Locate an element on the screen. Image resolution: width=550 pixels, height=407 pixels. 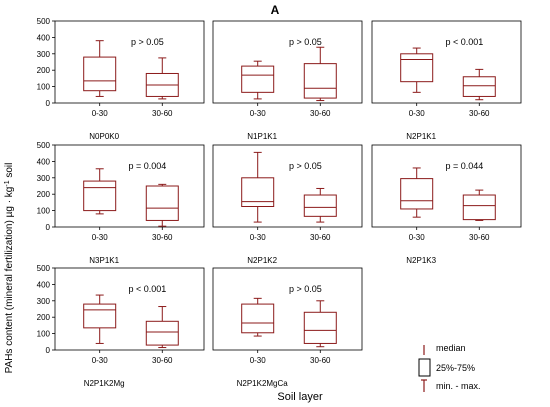
x-axis-title: Soil layer is located at coordinates (300, 397).